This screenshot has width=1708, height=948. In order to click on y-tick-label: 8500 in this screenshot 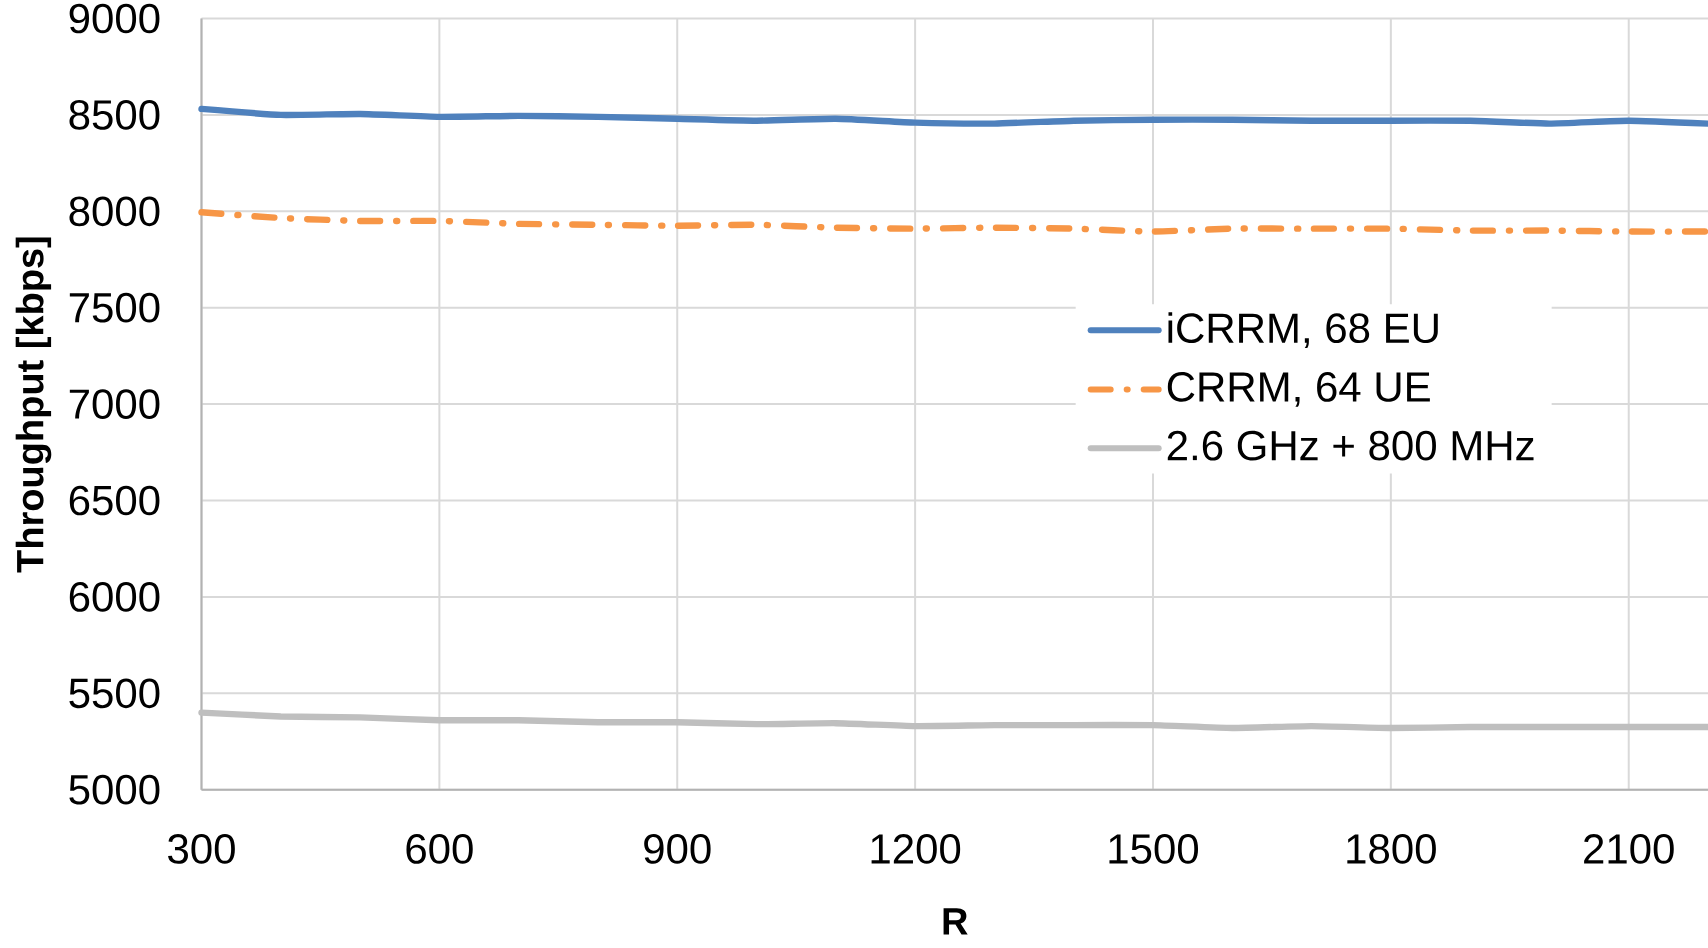, I will do `click(114, 115)`.